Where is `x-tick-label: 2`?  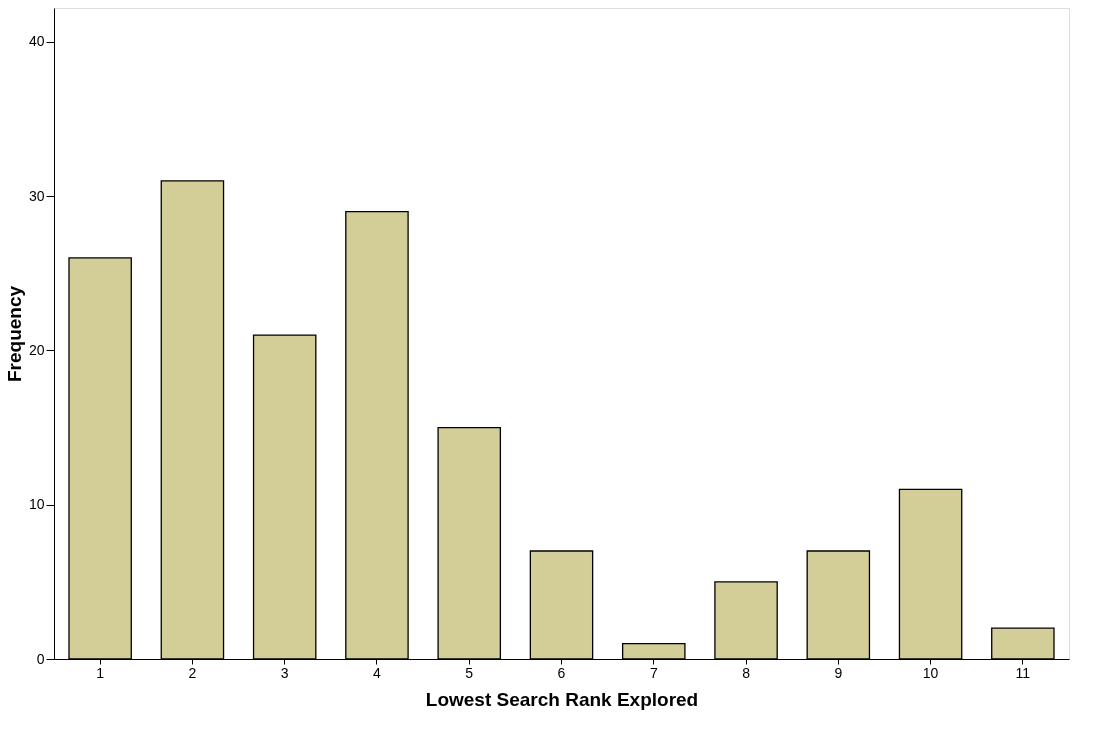
x-tick-label: 2 is located at coordinates (192, 672).